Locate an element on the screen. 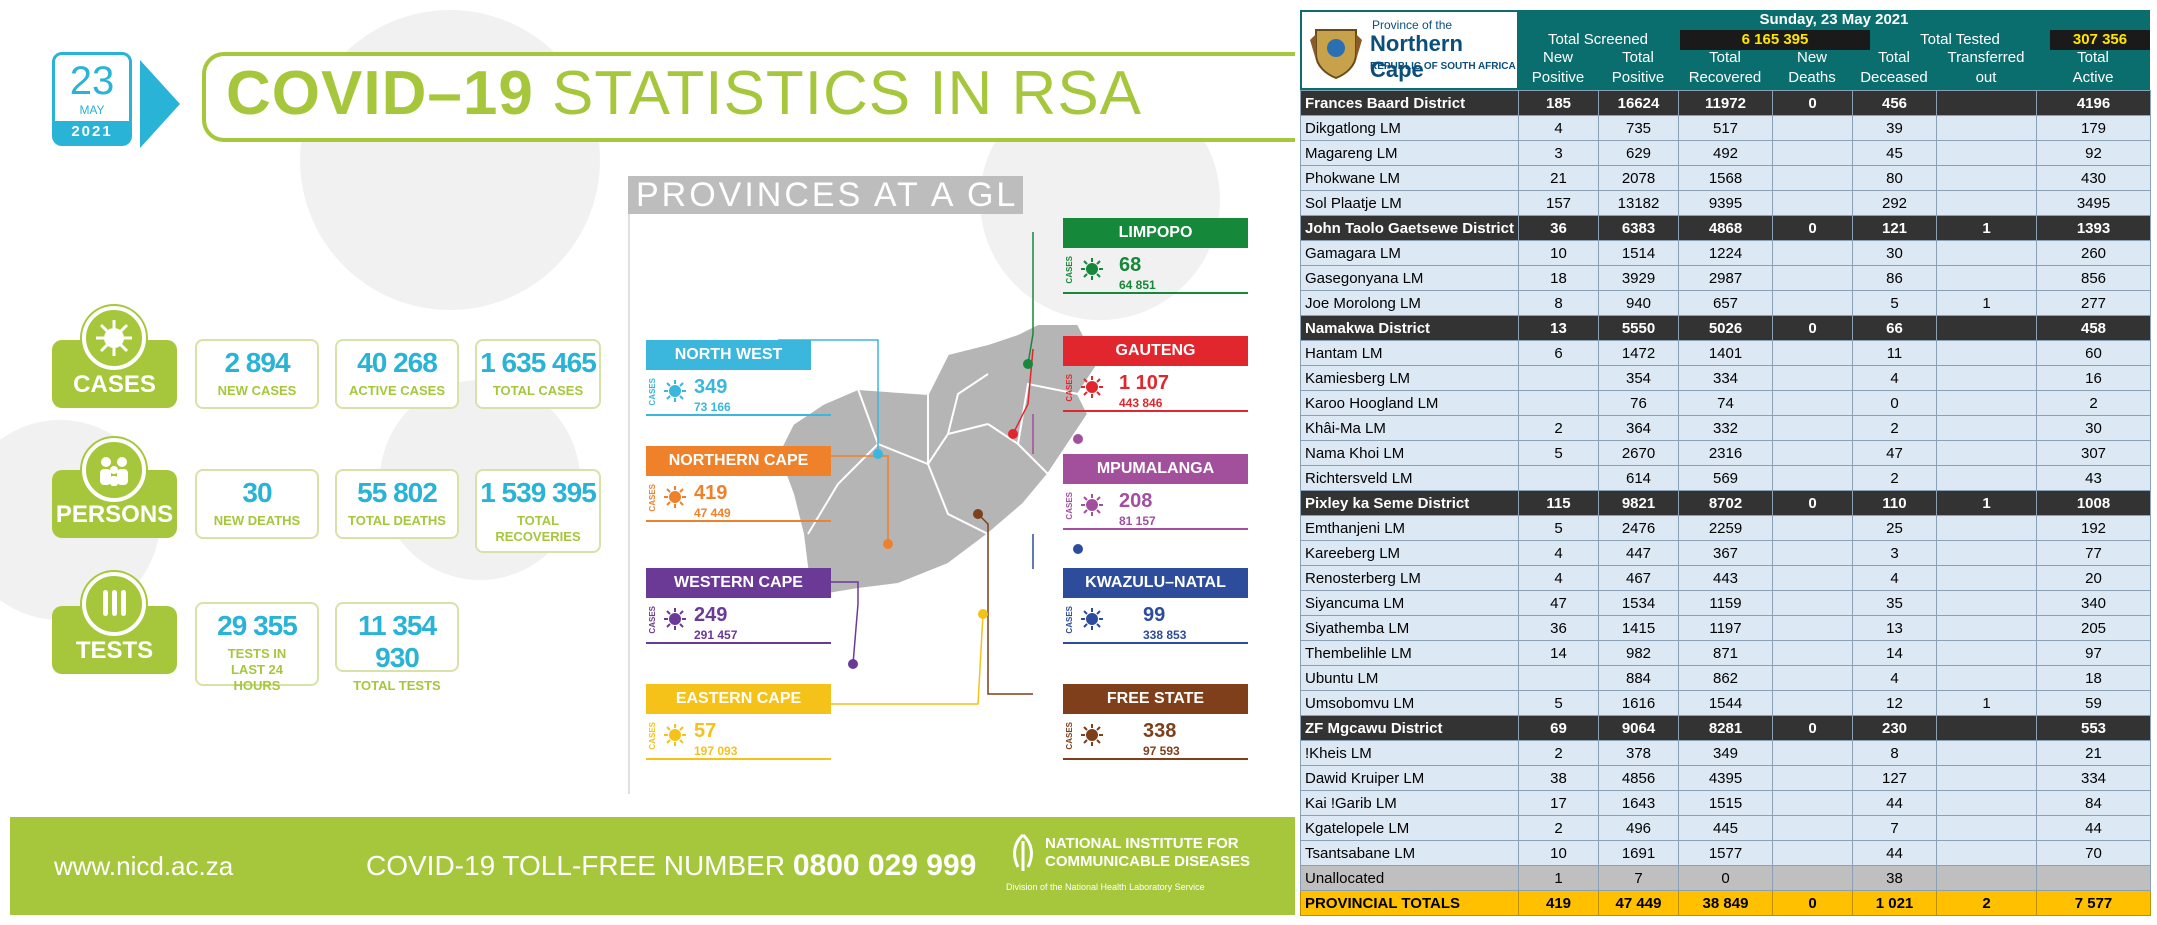 The height and width of the screenshot is (925, 2157). table-cell: 36 is located at coordinates (1558, 628).